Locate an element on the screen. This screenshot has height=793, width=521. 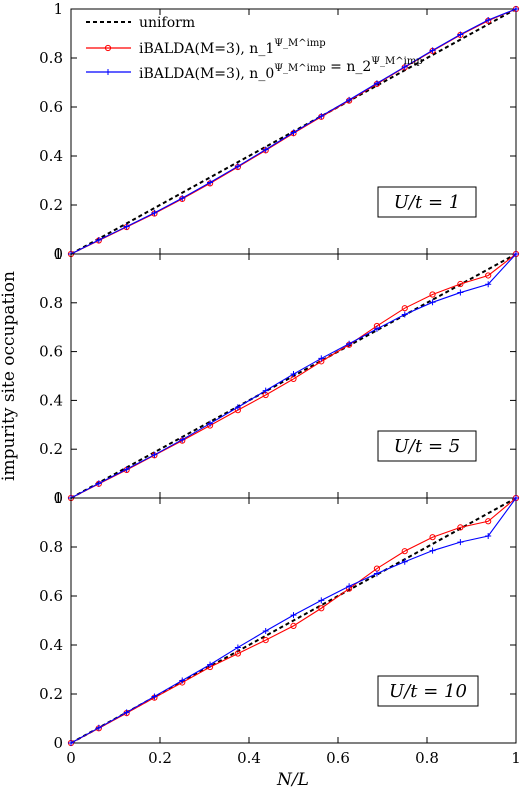
y-axis-label: impurity site occupation is located at coordinates (9, 376).